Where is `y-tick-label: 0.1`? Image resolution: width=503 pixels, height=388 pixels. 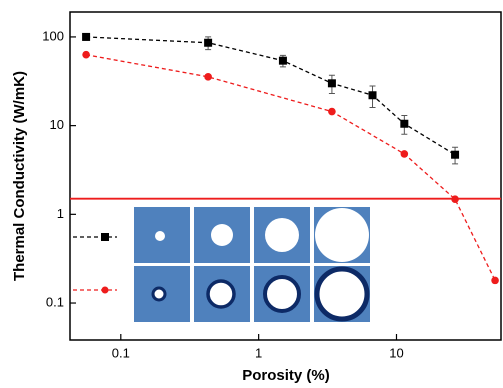 y-tick-label: 0.1 is located at coordinates (55, 301).